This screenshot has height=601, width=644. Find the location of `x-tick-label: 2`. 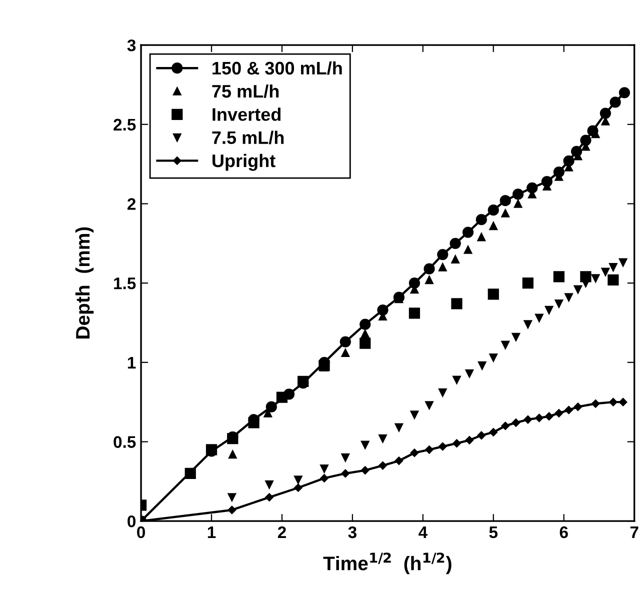

x-tick-label: 2 is located at coordinates (282, 532).